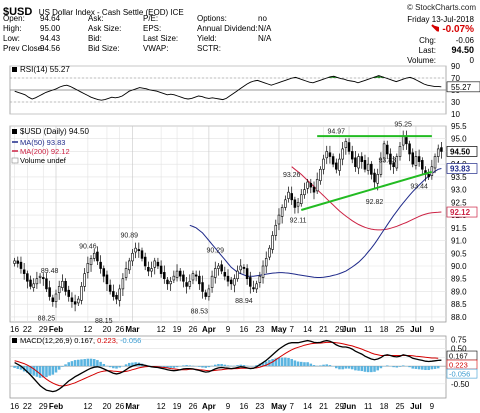 Image resolution: width=480 pixels, height=413 pixels. I want to click on macd-x-tick-label: 12, so click(161, 406).